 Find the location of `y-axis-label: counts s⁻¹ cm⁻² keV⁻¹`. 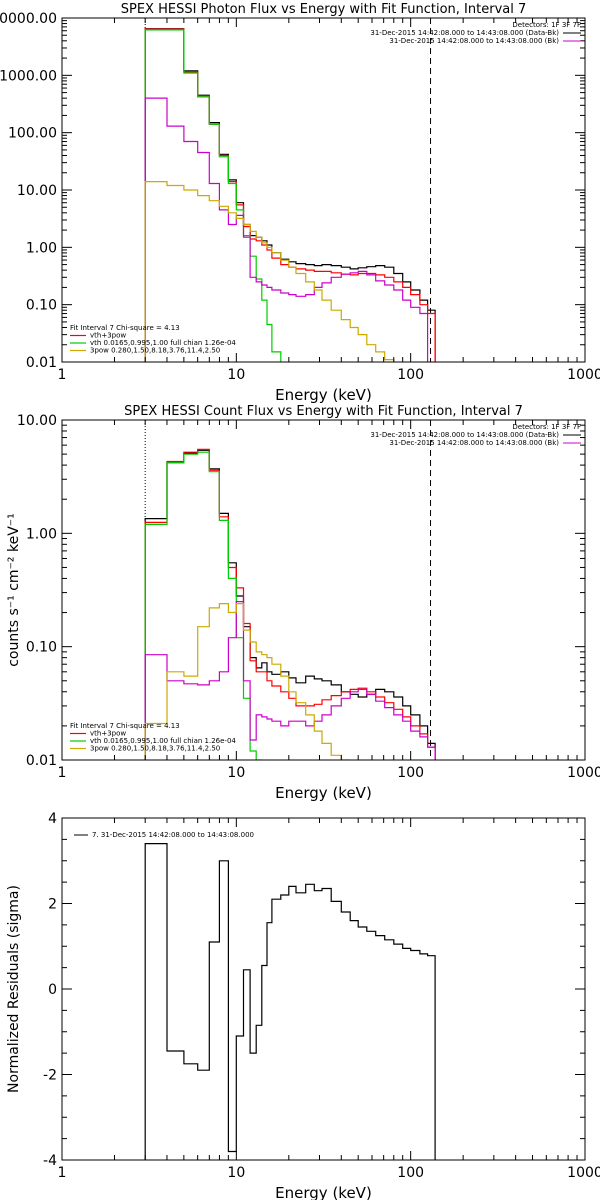

y-axis-label: counts s⁻¹ cm⁻² keV⁻¹ is located at coordinates (14, 590).